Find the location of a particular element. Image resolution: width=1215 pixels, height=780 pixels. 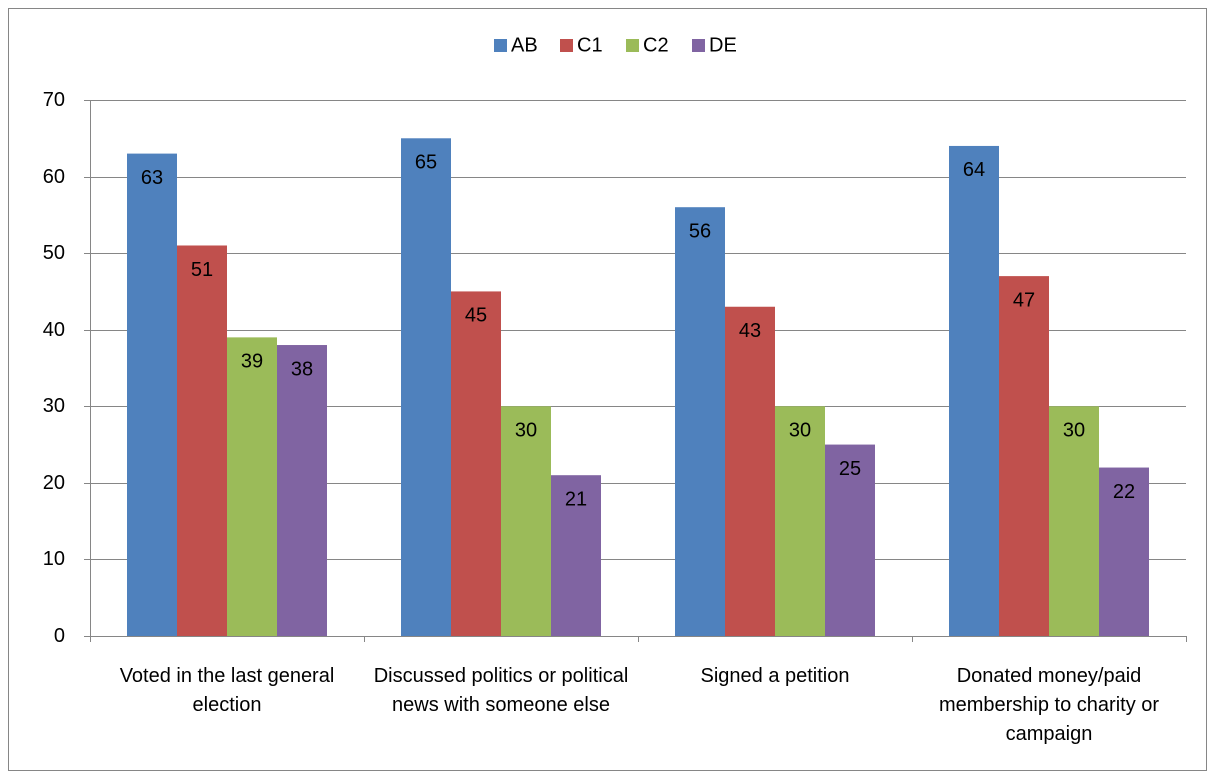

y-tick-label: 30 is located at coordinates (54, 406).